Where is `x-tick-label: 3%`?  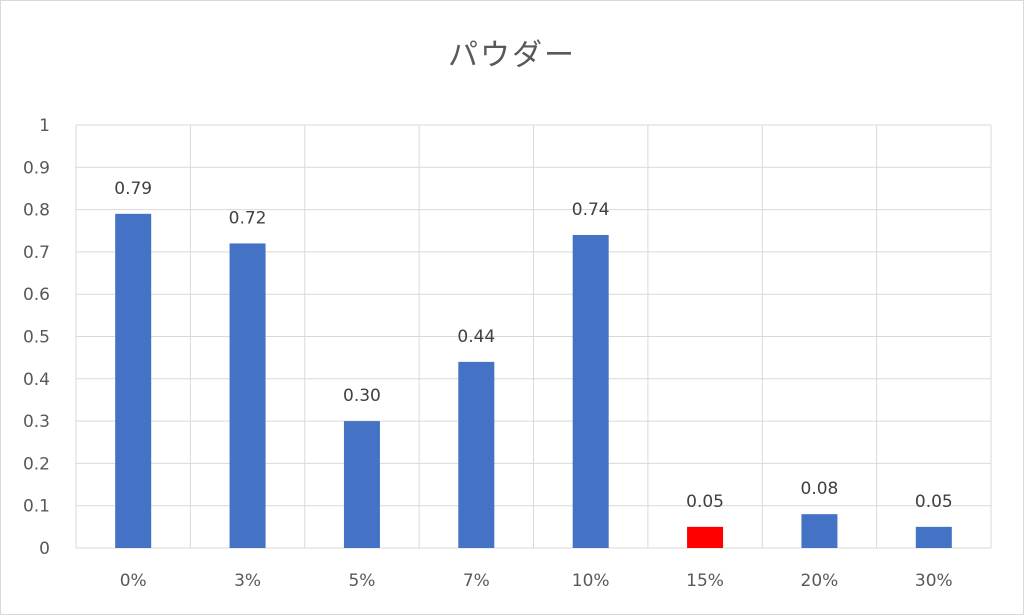 x-tick-label: 3% is located at coordinates (247, 581).